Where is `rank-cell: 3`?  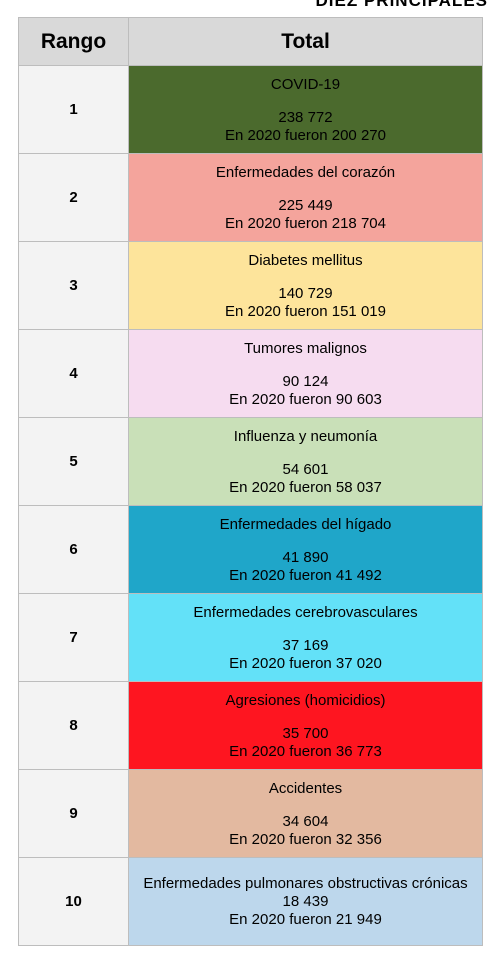 rank-cell: 3 is located at coordinates (73, 285).